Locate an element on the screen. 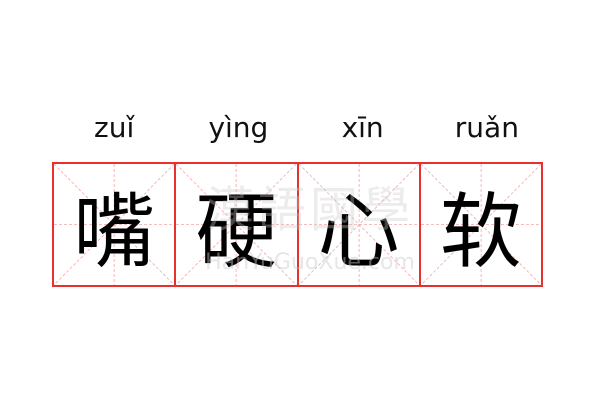 This screenshot has height=400, width=600. character-cell: 软 is located at coordinates (480, 224).